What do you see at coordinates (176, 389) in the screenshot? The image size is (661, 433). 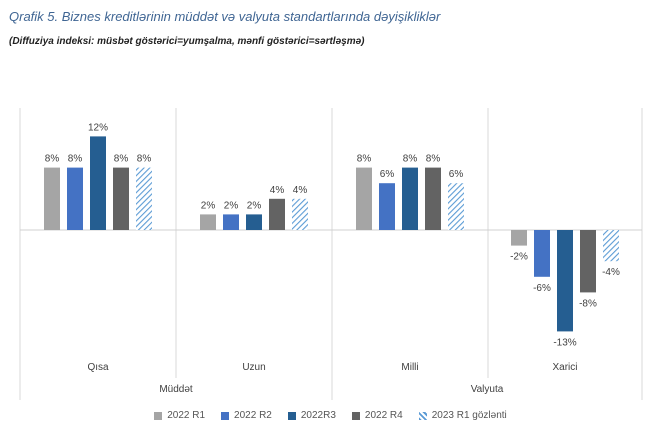 I see `group-label: Müddət` at bounding box center [176, 389].